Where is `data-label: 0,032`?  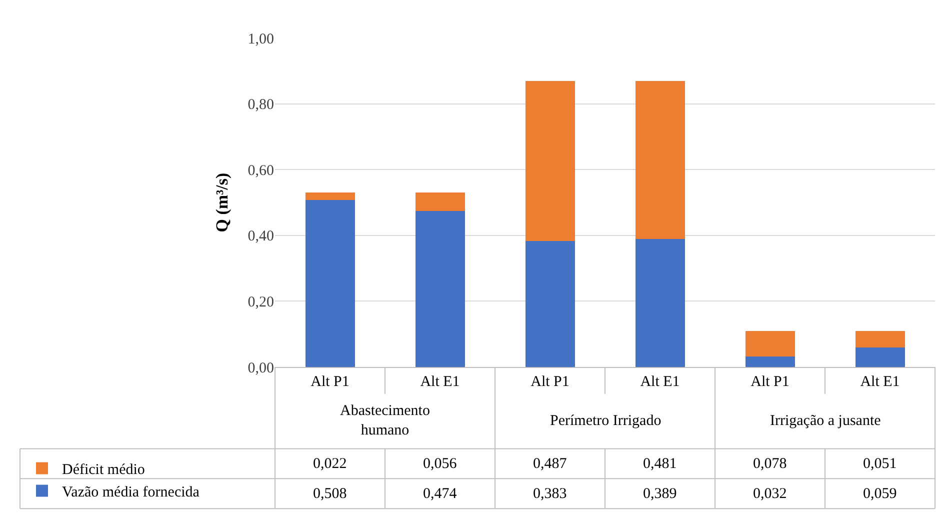
data-label: 0,032 is located at coordinates (770, 494).